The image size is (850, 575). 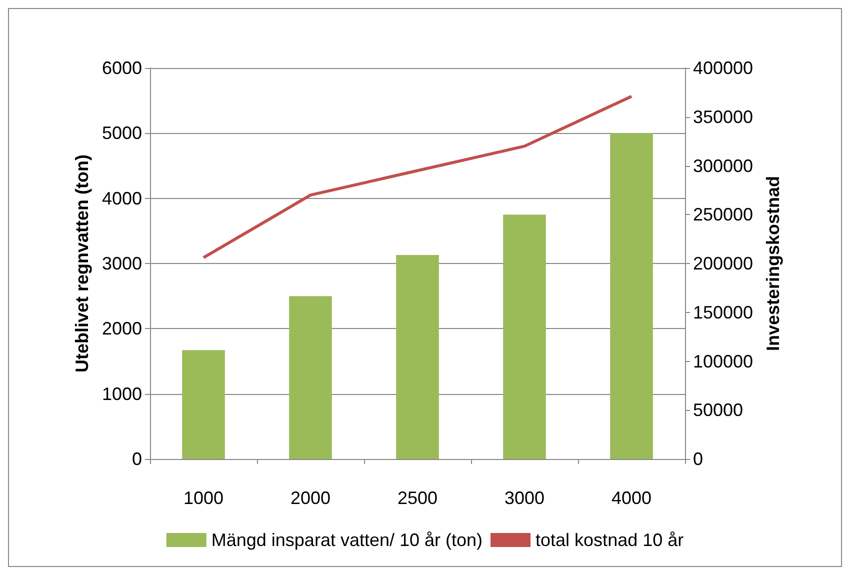 I want to click on legend-label: Mängd insparat vatten/ 10 år (ton), so click(x=347, y=540).